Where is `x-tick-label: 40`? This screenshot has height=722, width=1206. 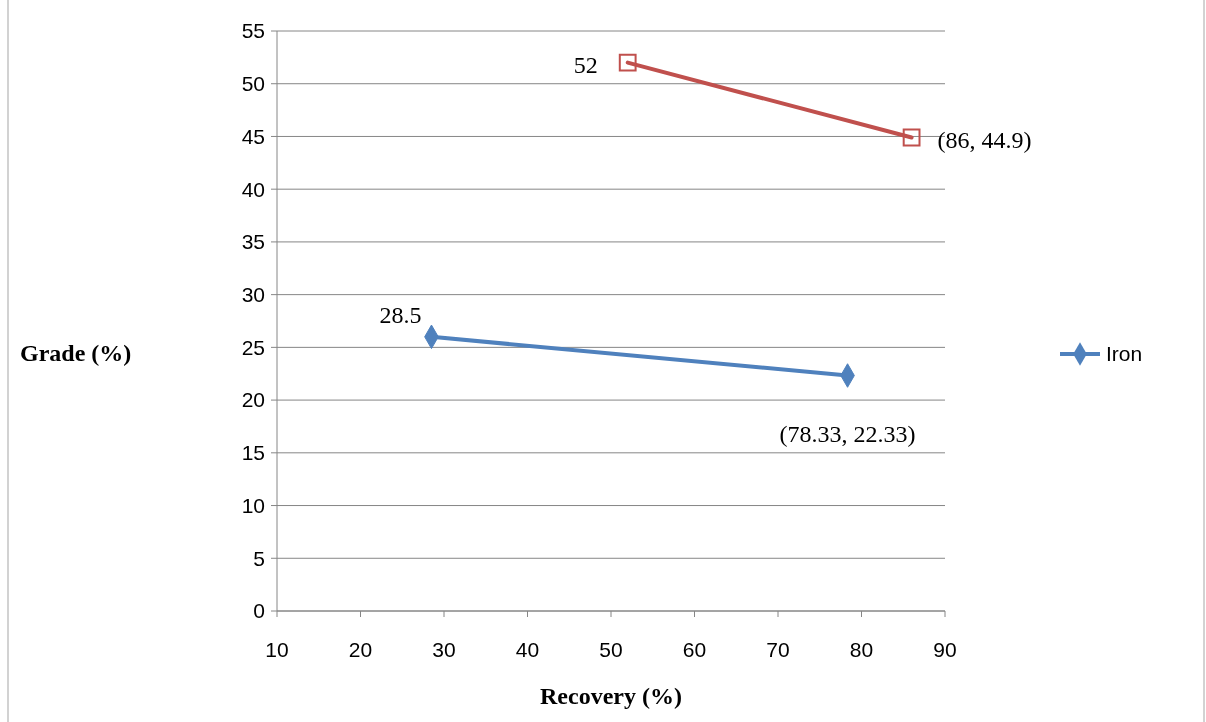
x-tick-label: 40 is located at coordinates (527, 649).